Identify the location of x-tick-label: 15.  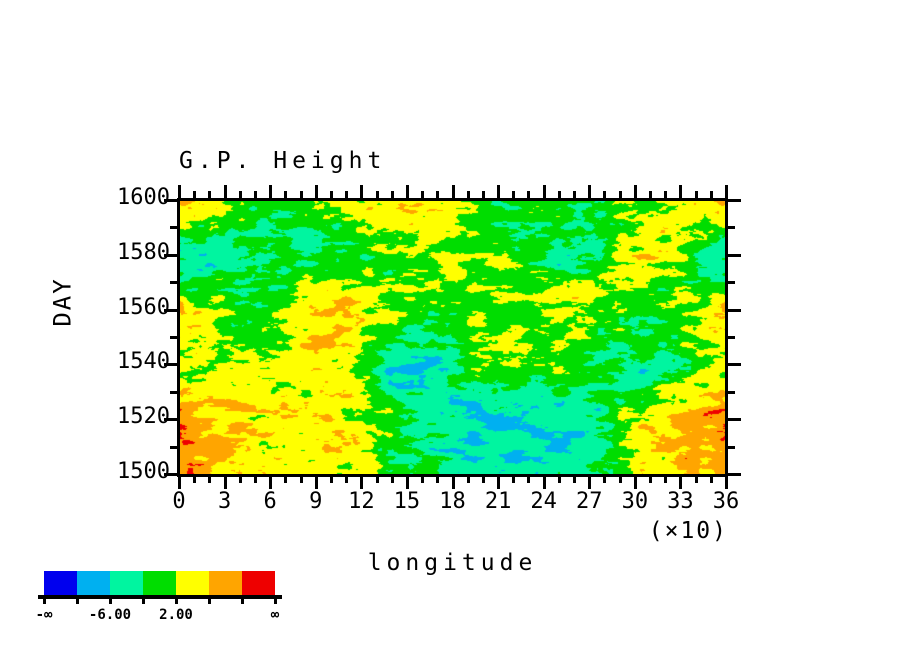
(407, 501).